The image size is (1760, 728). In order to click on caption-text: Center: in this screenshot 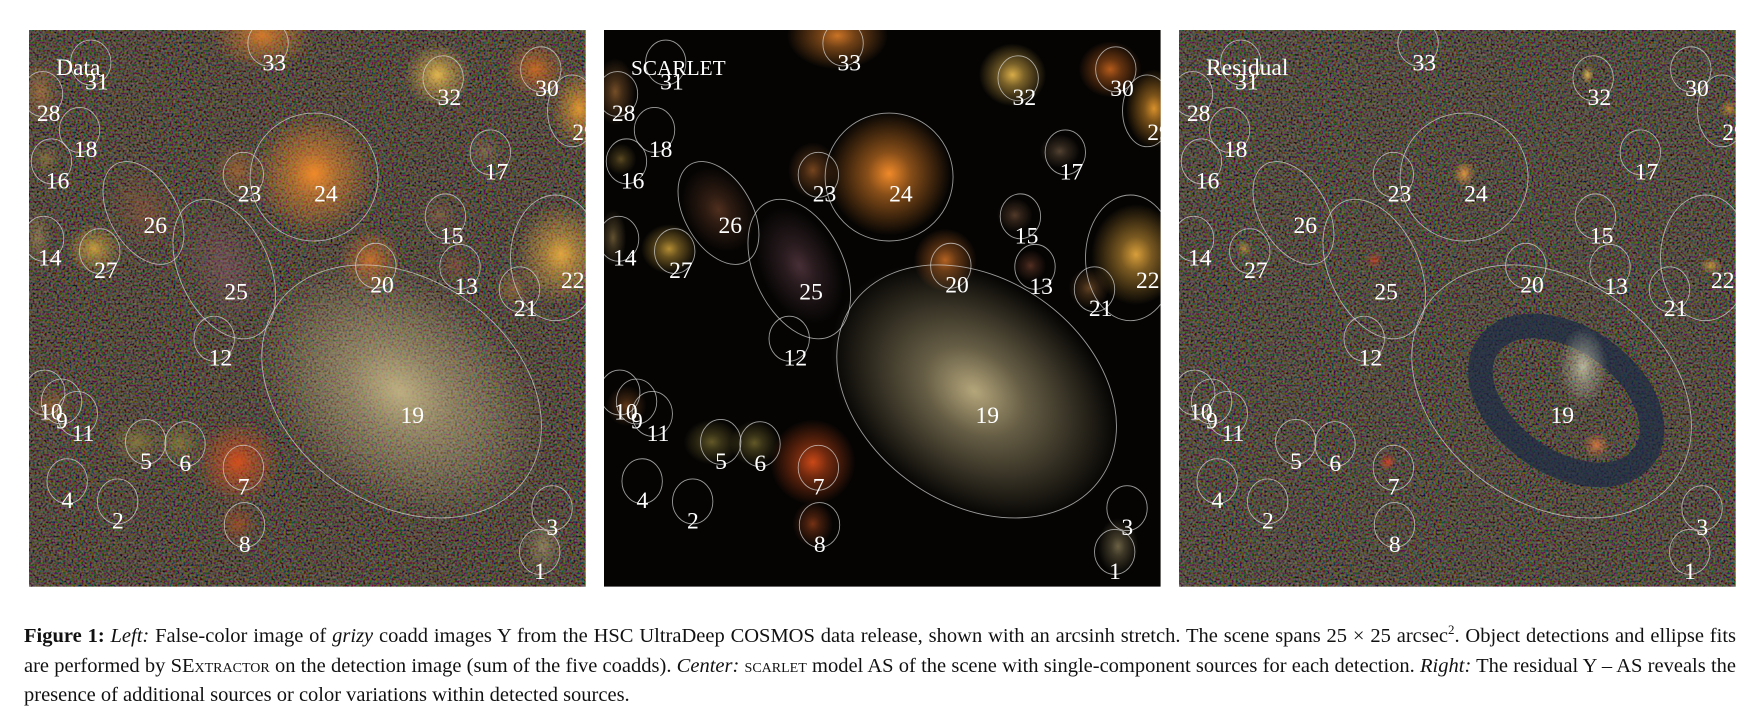, I will do `click(708, 665)`.